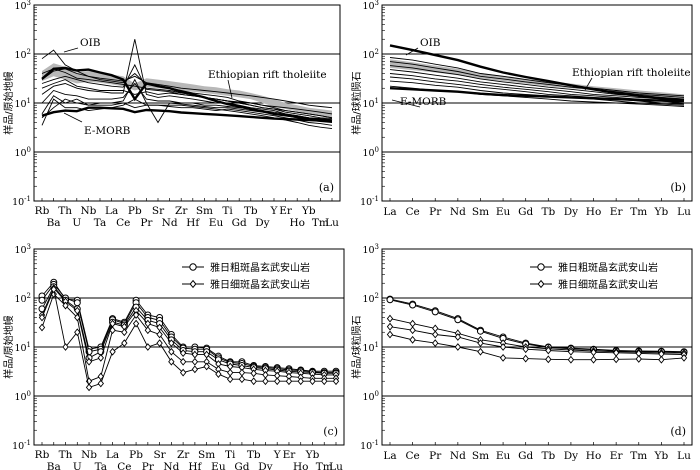  I want to click on y-axis-label: 样品/球粒陨石, so click(356, 346).